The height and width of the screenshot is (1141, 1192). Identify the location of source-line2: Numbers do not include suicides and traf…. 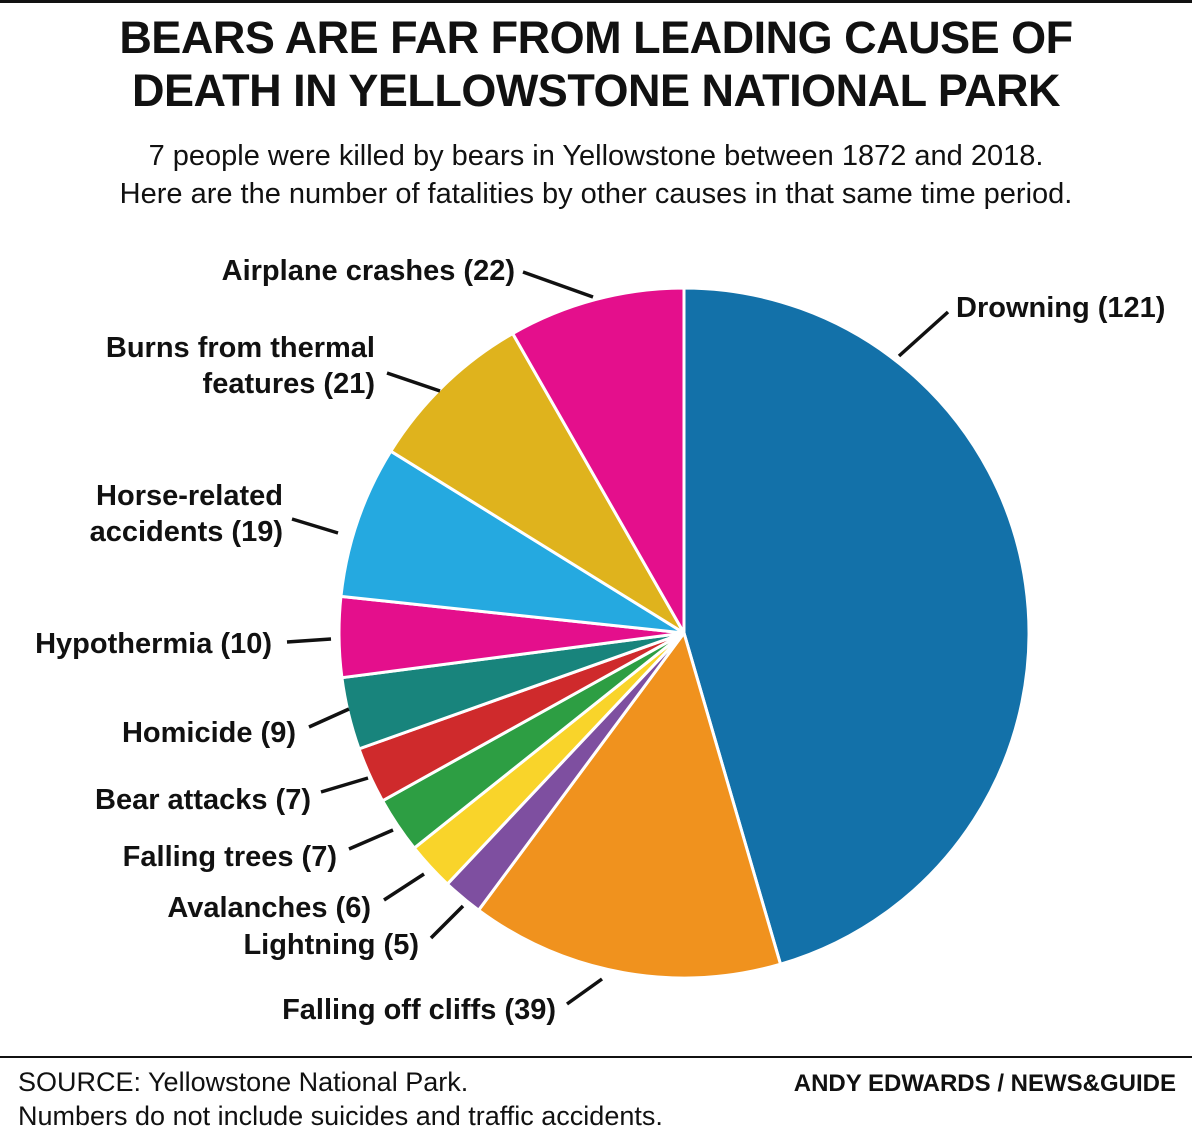
(340, 1115).